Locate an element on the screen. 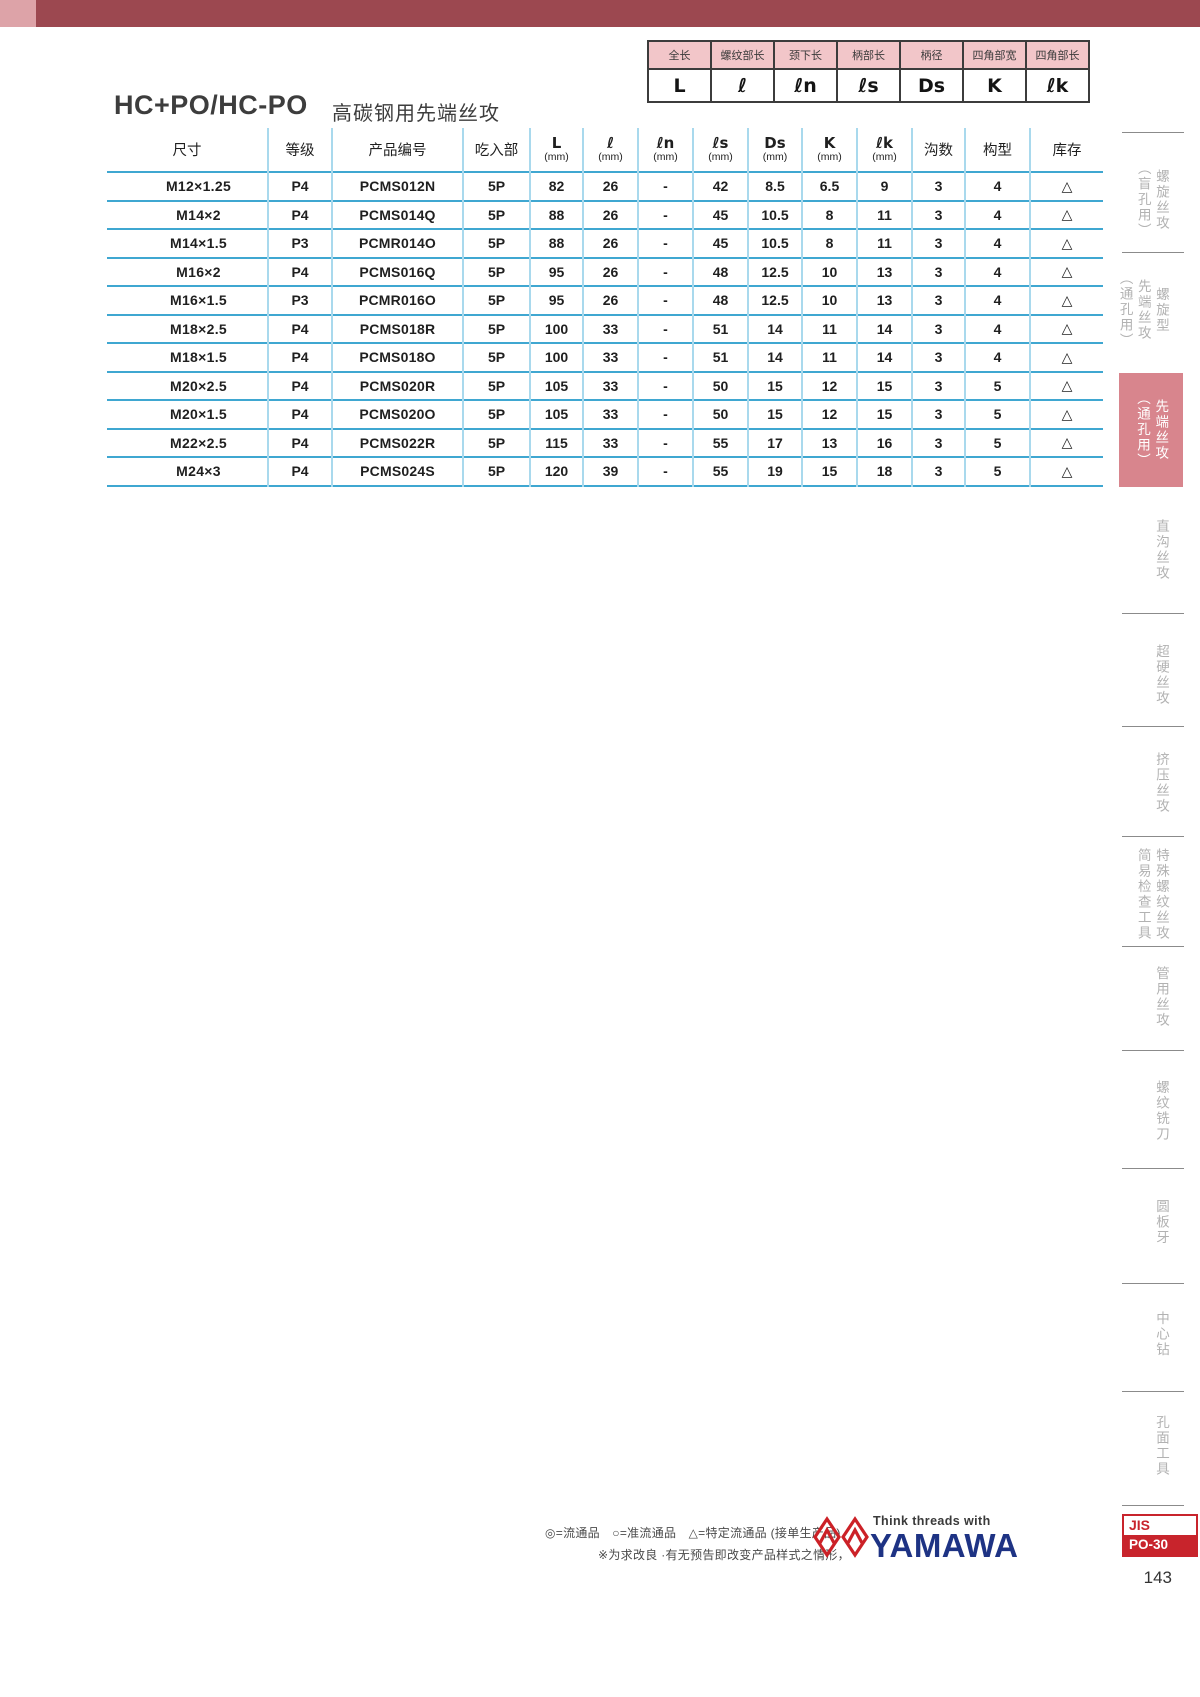  cell: 8.5 is located at coordinates (774, 186).